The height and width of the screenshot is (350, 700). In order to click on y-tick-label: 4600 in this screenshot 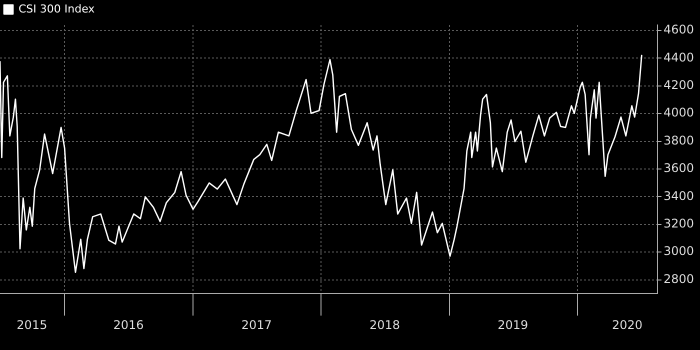, I will do `click(678, 29)`.